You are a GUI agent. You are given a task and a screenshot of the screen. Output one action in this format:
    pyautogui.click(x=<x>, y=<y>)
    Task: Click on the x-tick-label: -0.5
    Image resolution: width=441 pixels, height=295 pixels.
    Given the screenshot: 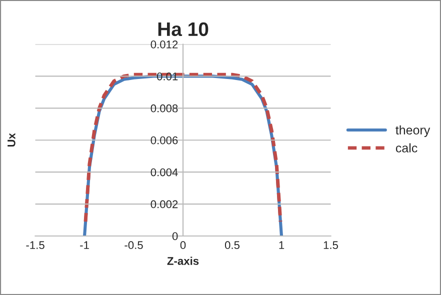 What is the action you would take?
    pyautogui.click(x=133, y=245)
    